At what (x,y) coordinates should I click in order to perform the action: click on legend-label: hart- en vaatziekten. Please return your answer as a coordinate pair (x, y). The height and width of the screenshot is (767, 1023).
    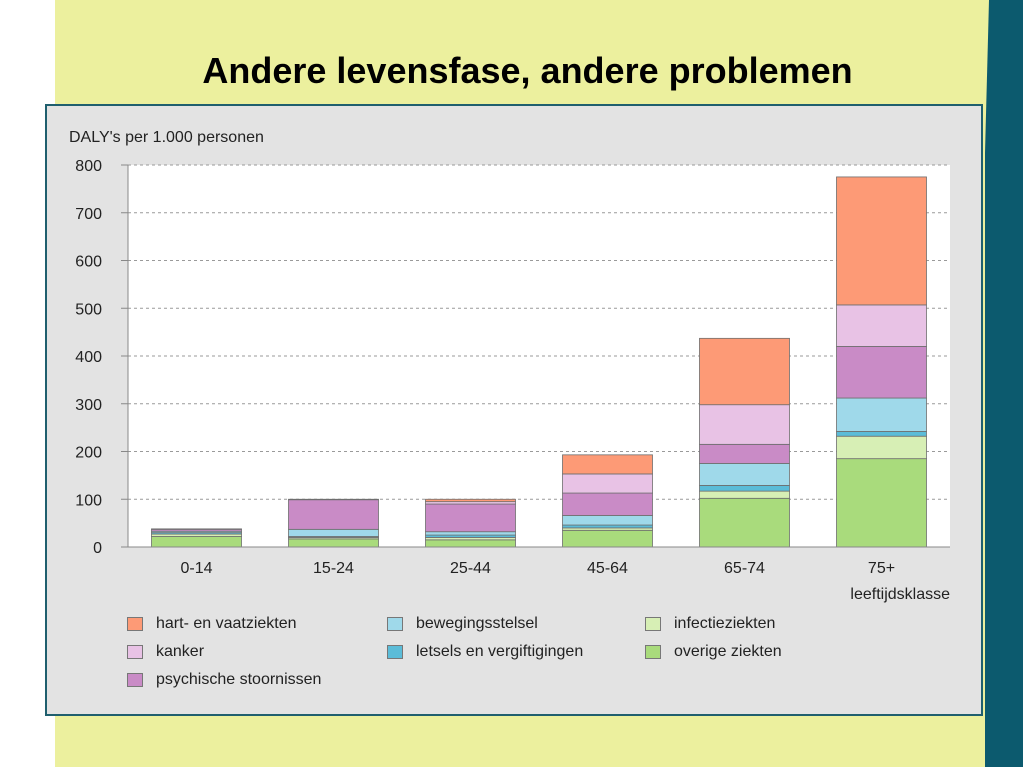
    Looking at the image, I should click on (226, 623).